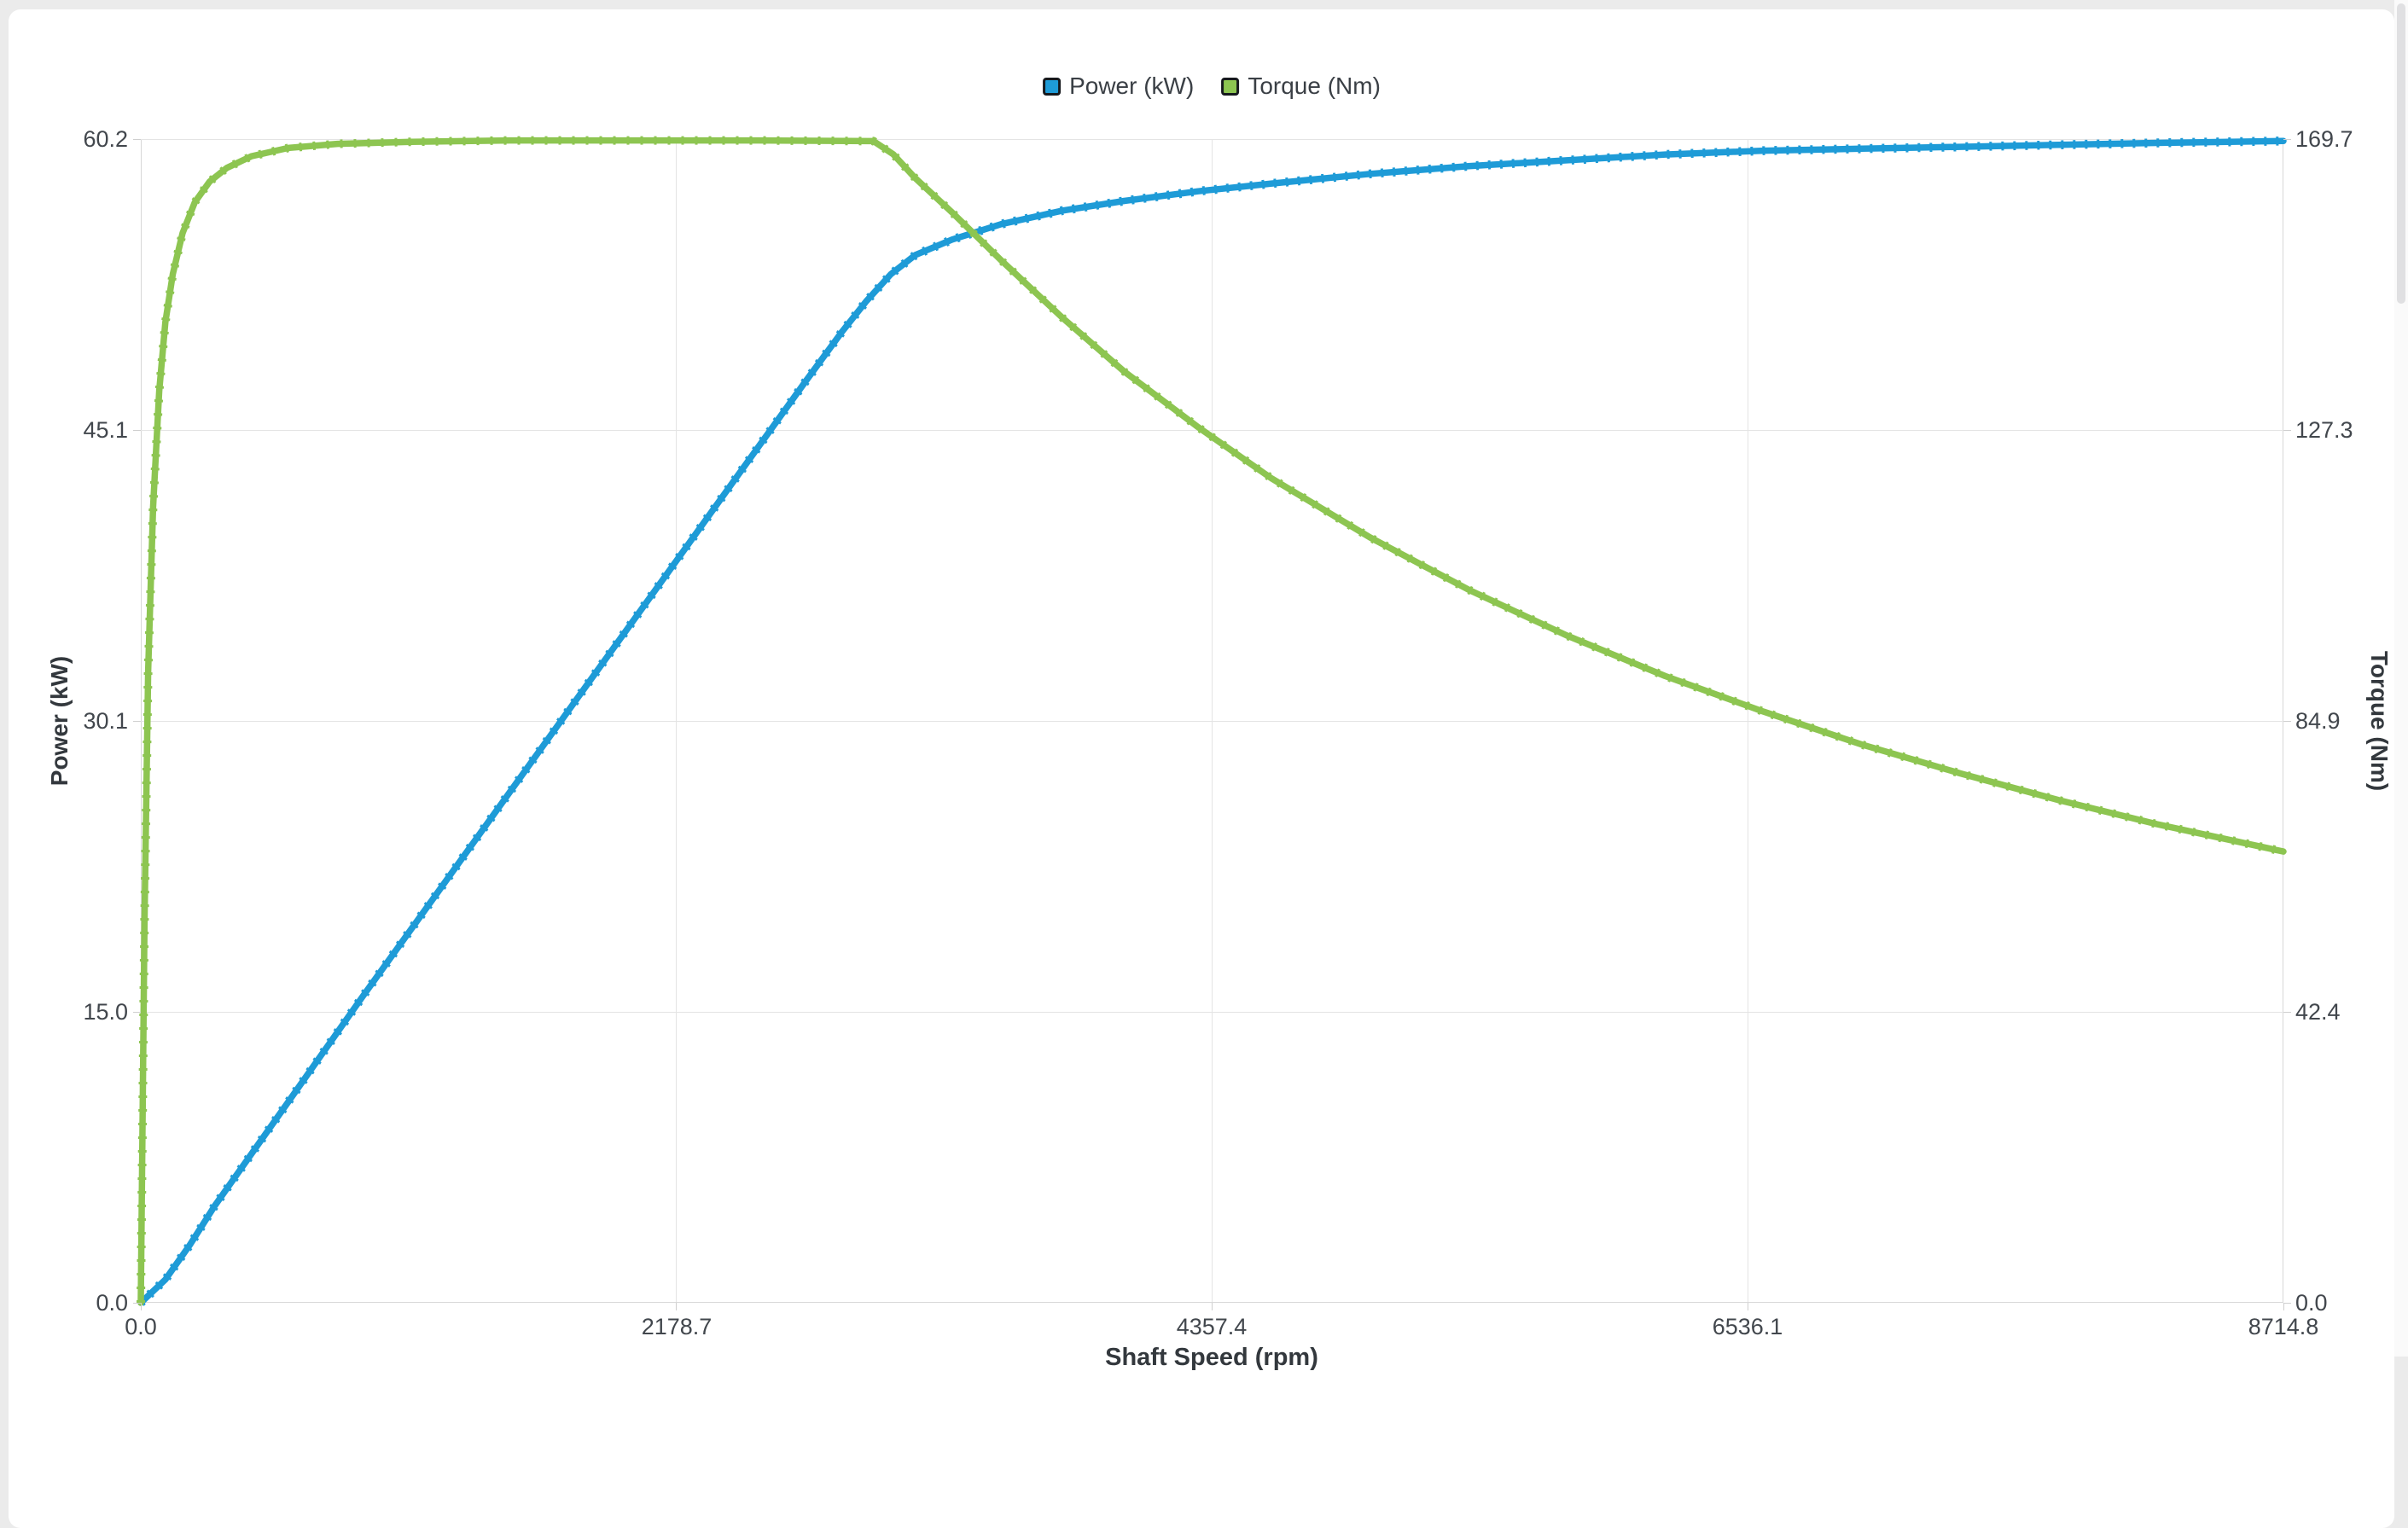  What do you see at coordinates (1314, 86) in the screenshot?
I see `torque-legend-label: Torque (Nm)` at bounding box center [1314, 86].